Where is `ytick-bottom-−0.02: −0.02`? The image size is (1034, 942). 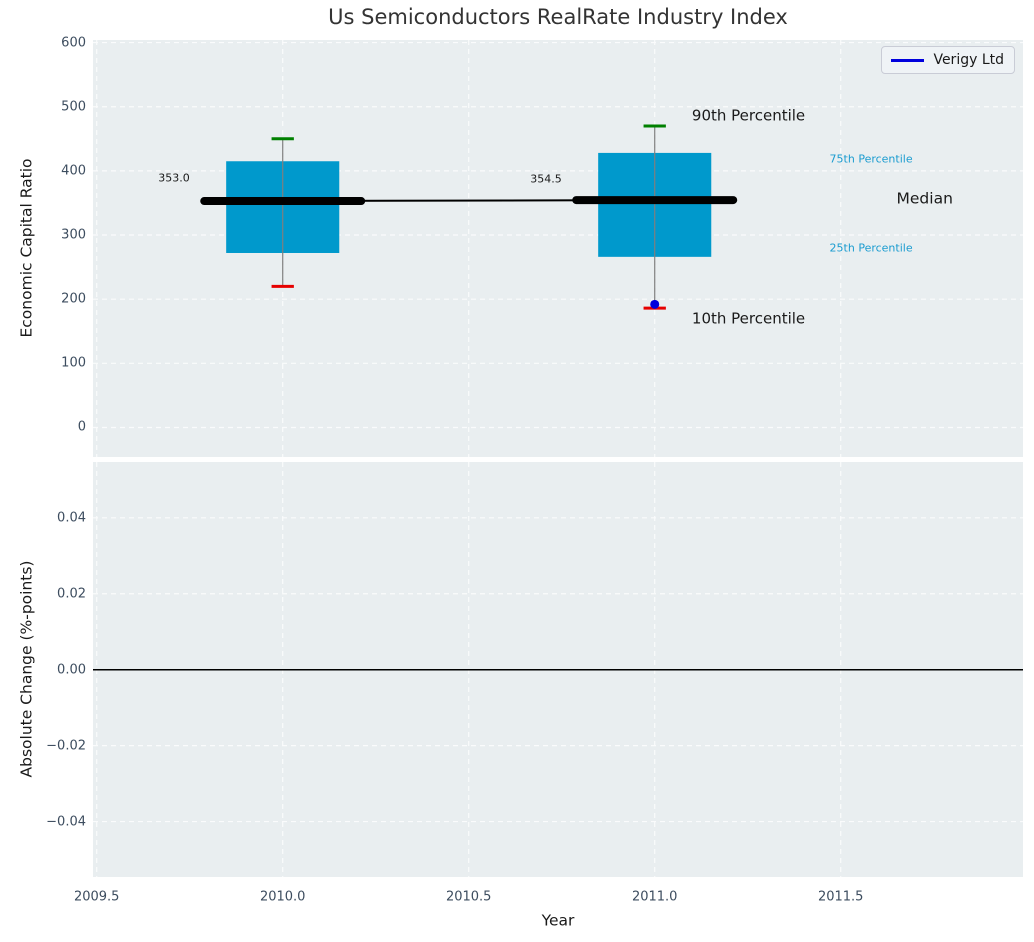 ytick-bottom-−0.02: −0.02 is located at coordinates (66, 746).